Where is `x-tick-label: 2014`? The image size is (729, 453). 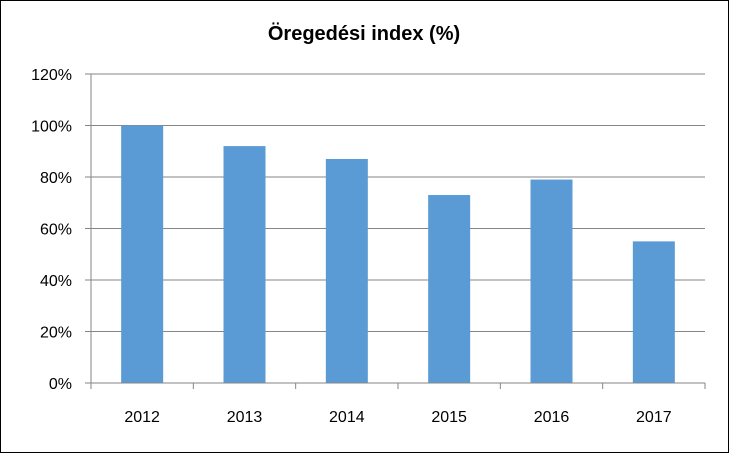
x-tick-label: 2014 is located at coordinates (347, 417).